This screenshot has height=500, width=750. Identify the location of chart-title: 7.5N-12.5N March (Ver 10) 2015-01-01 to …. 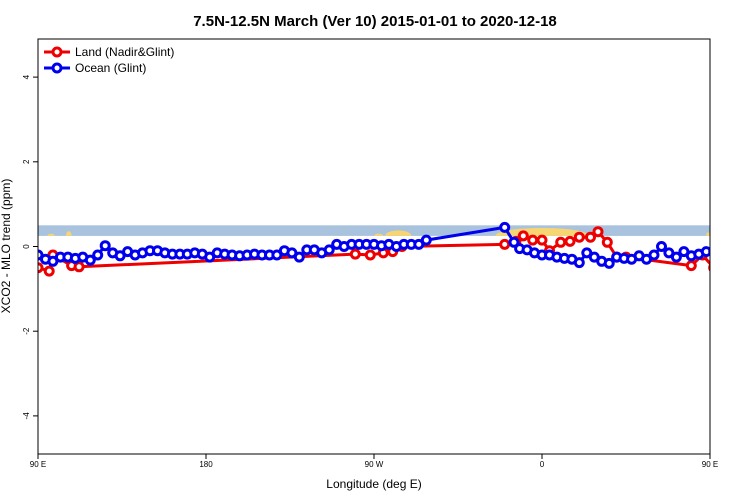
(375, 21).